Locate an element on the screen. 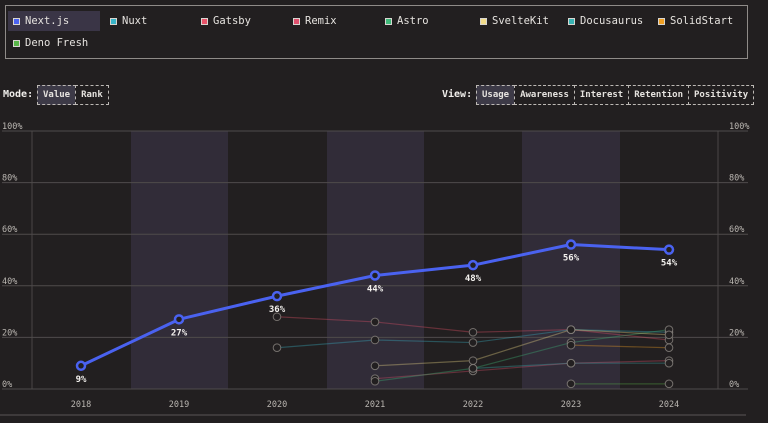 Image resolution: width=768 pixels, height=423 pixels. legend-item-deno-fresh: Deno Fresh is located at coordinates (54, 43).